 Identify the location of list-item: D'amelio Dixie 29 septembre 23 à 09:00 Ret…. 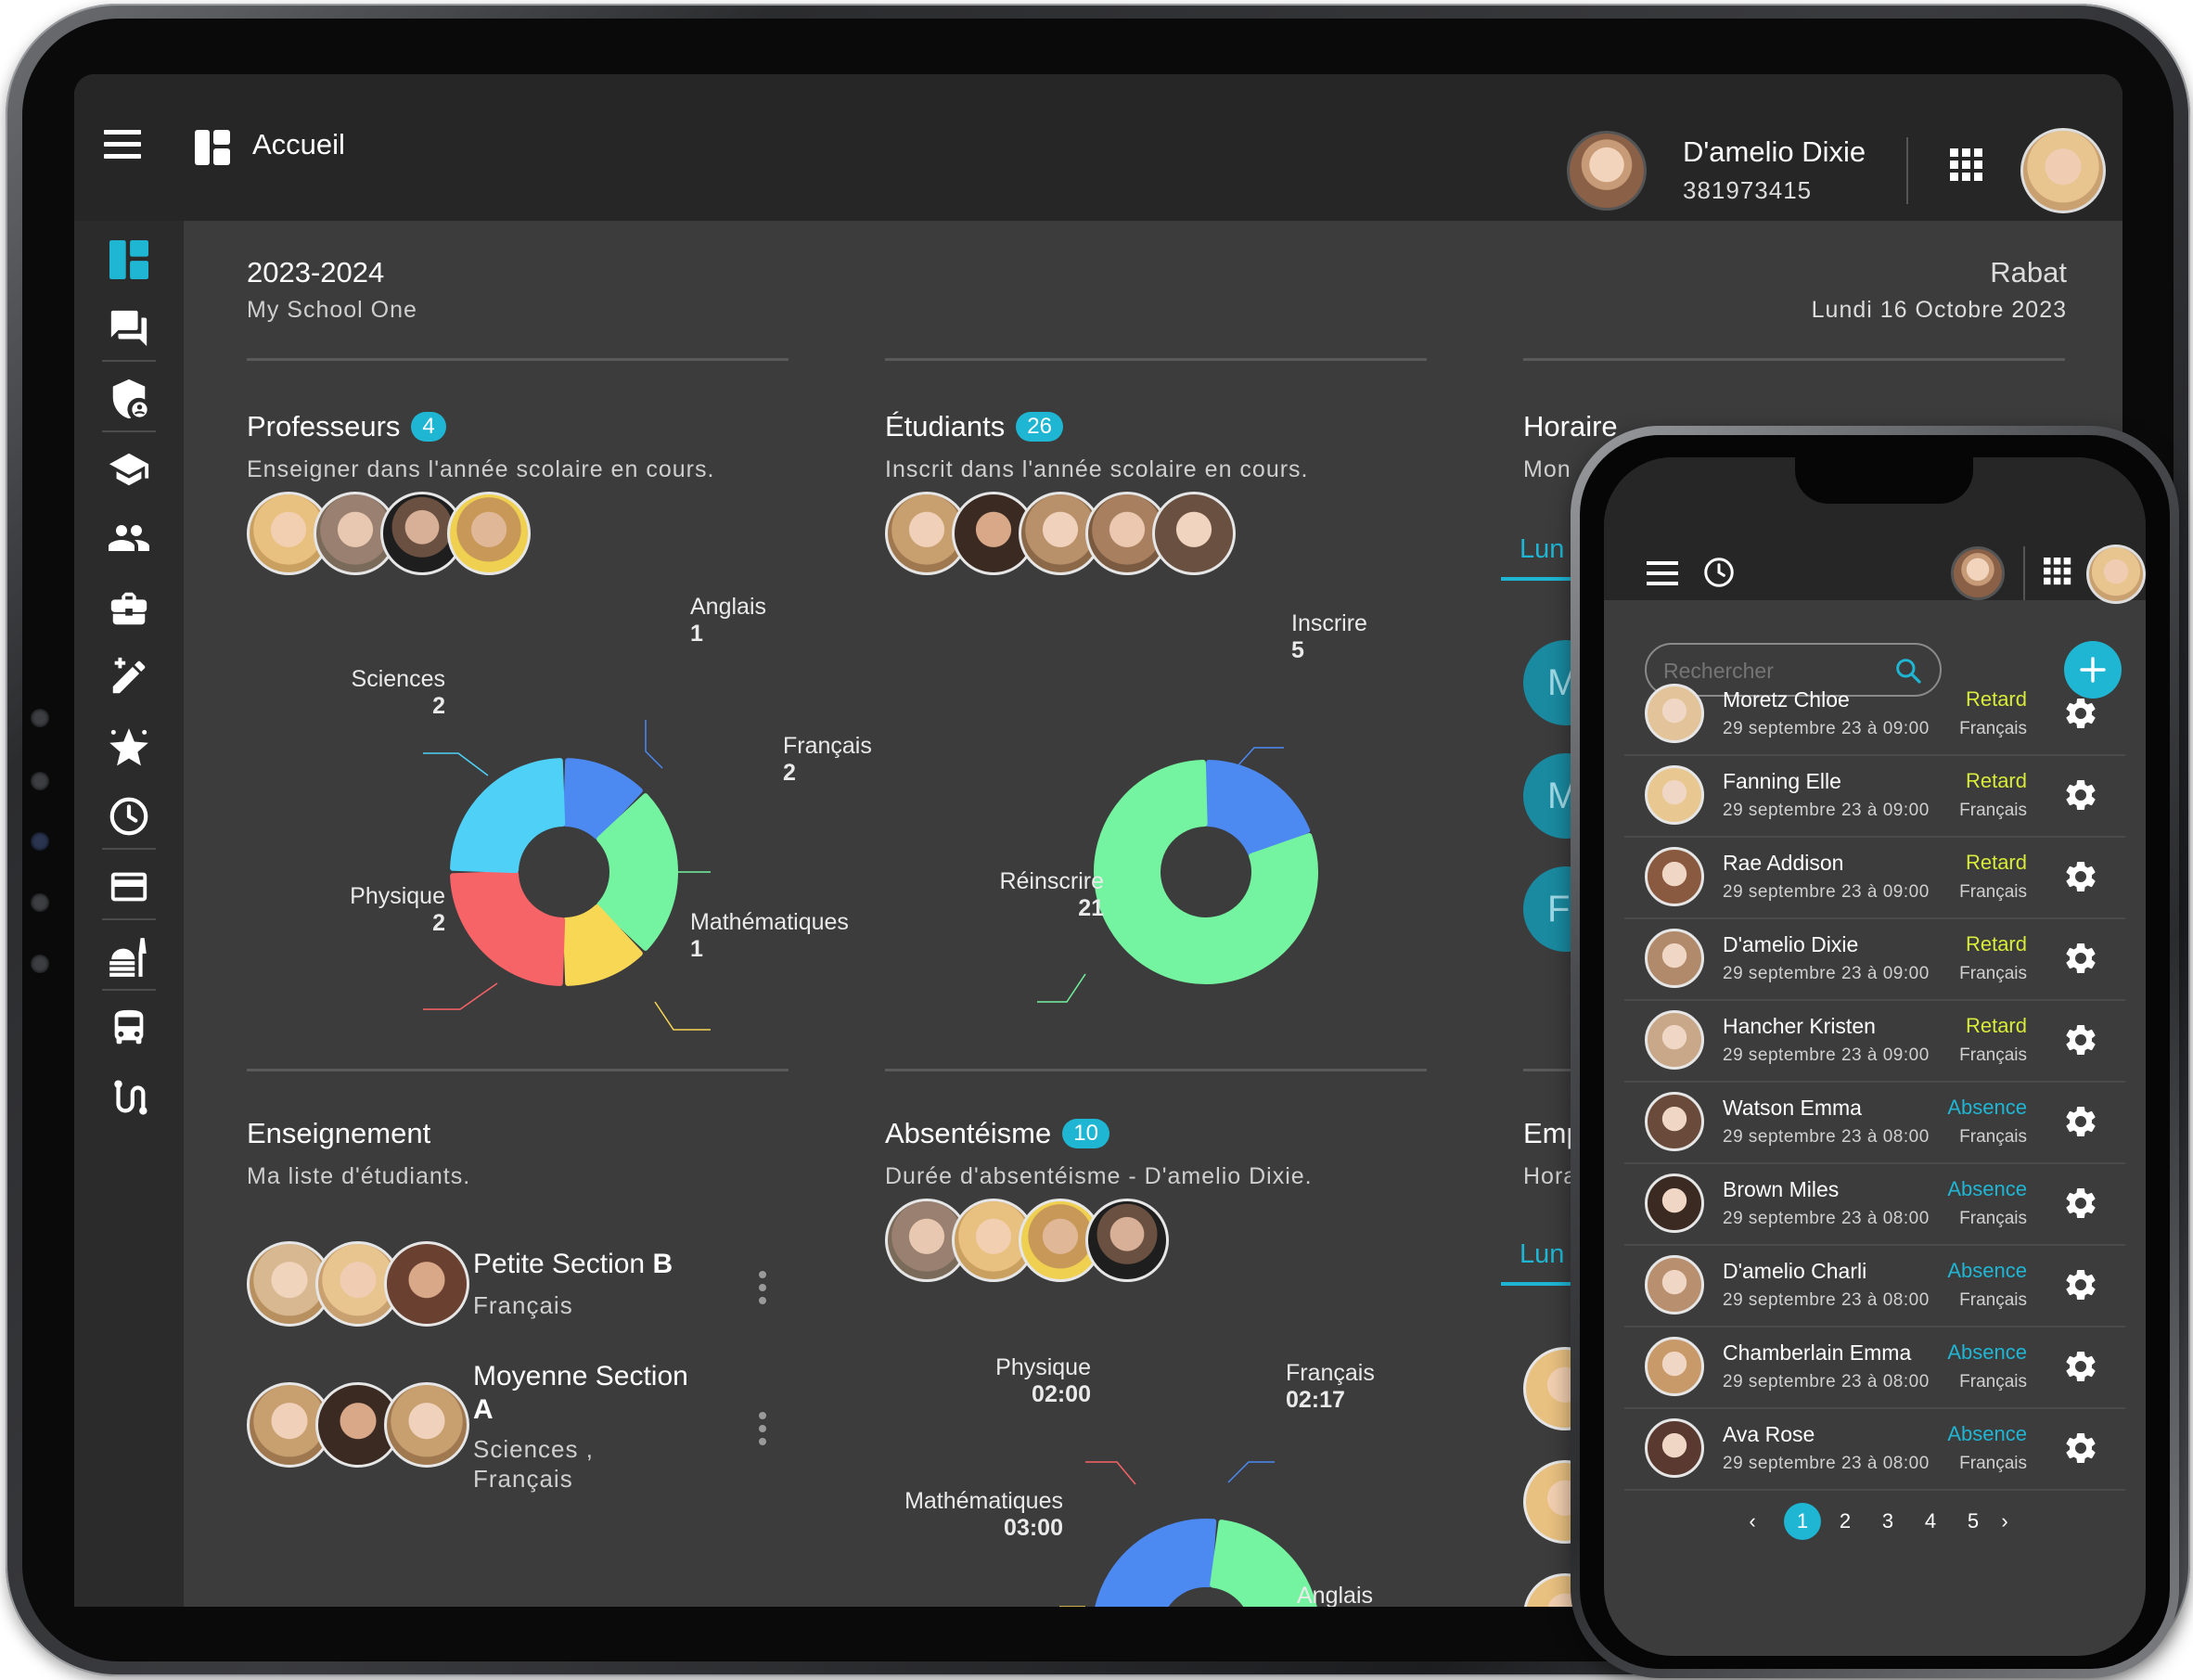
(1874, 960).